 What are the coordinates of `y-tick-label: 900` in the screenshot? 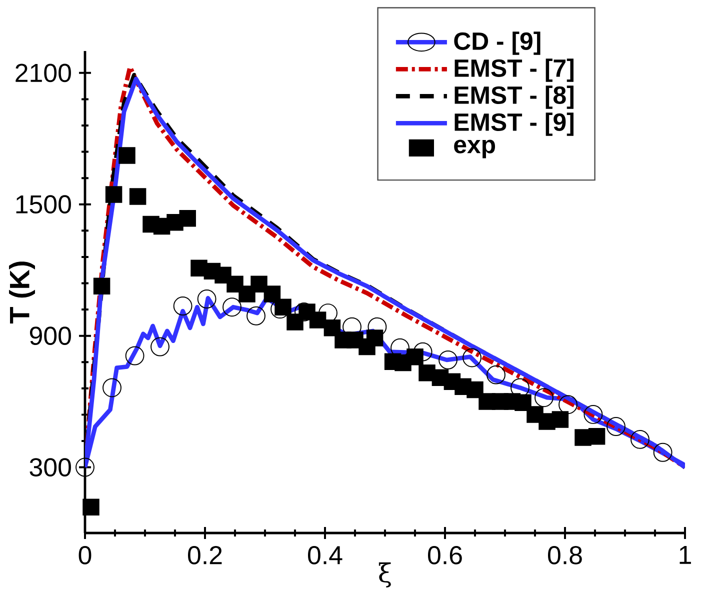 It's located at (50, 335).